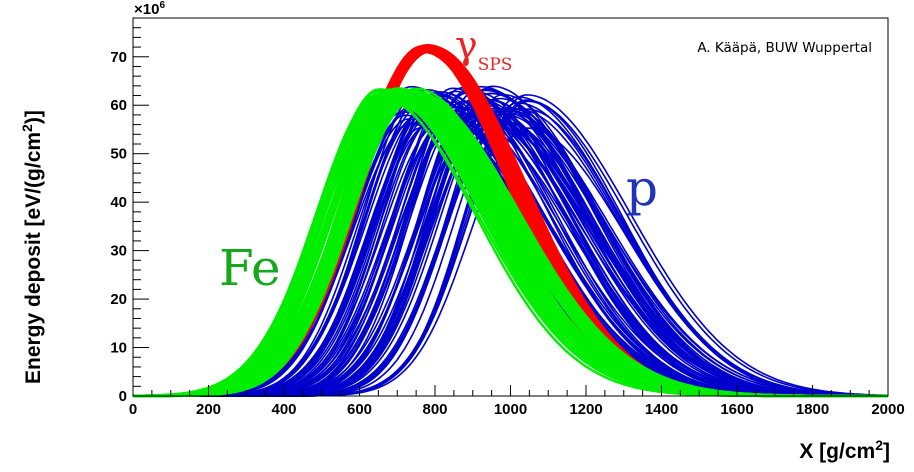  What do you see at coordinates (844, 450) in the screenshot?
I see `x-axis-title: X [g/cm2]` at bounding box center [844, 450].